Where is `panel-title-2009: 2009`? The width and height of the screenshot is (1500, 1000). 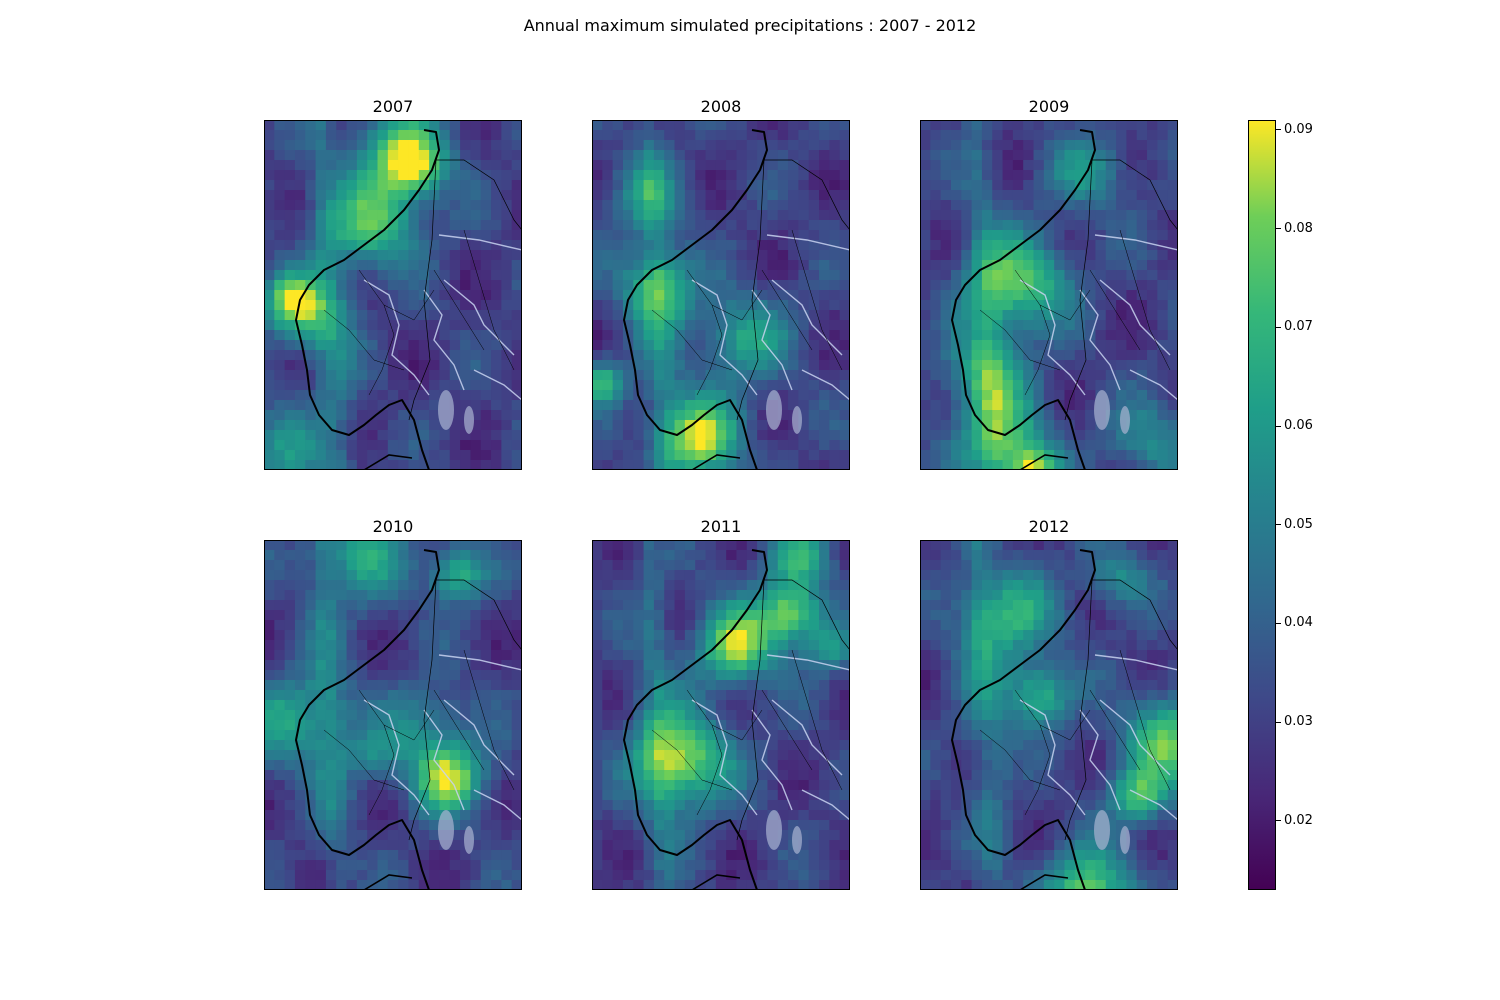
panel-title-2009: 2009 is located at coordinates (1049, 106).